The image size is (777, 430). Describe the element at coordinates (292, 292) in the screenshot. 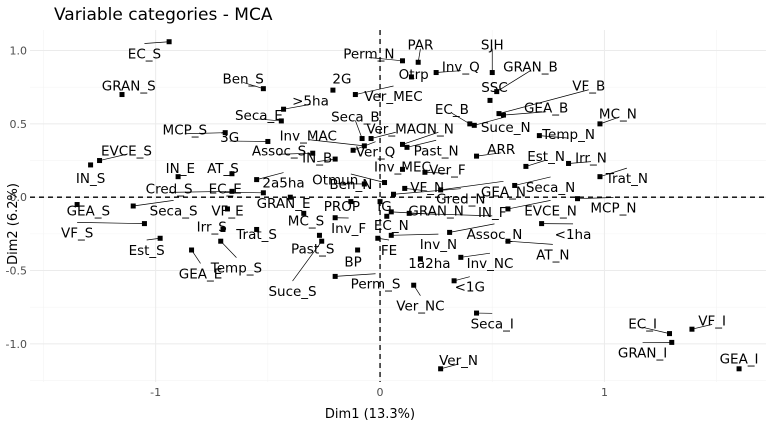

I see `point-label: Suce_S` at that location.